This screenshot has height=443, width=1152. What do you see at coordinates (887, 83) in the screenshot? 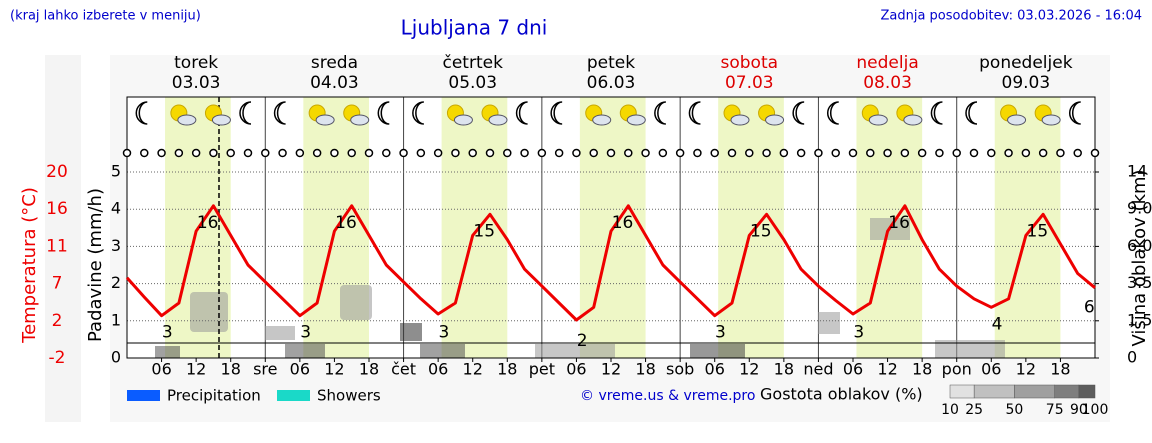
I see `day-date: 08.03` at bounding box center [887, 83].